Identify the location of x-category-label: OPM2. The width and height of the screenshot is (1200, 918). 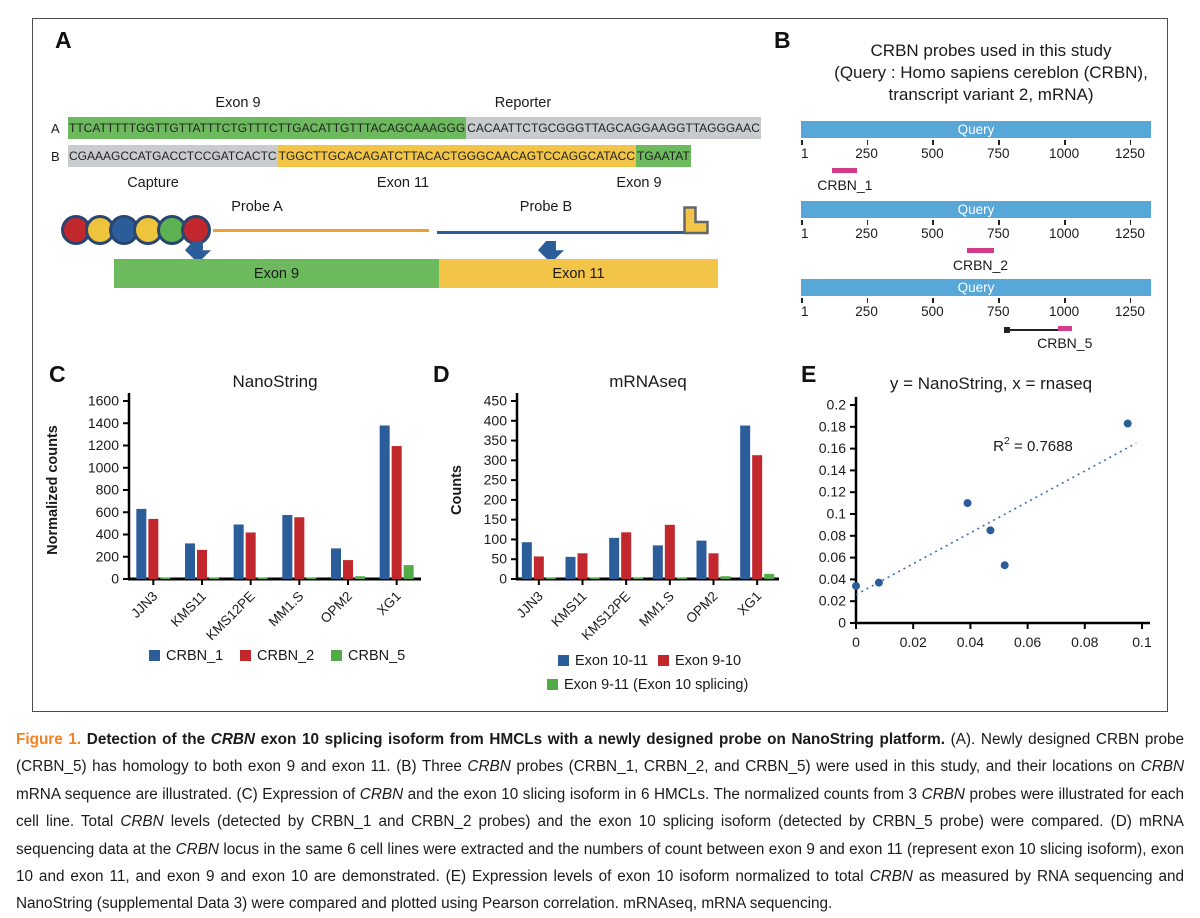
(702, 608).